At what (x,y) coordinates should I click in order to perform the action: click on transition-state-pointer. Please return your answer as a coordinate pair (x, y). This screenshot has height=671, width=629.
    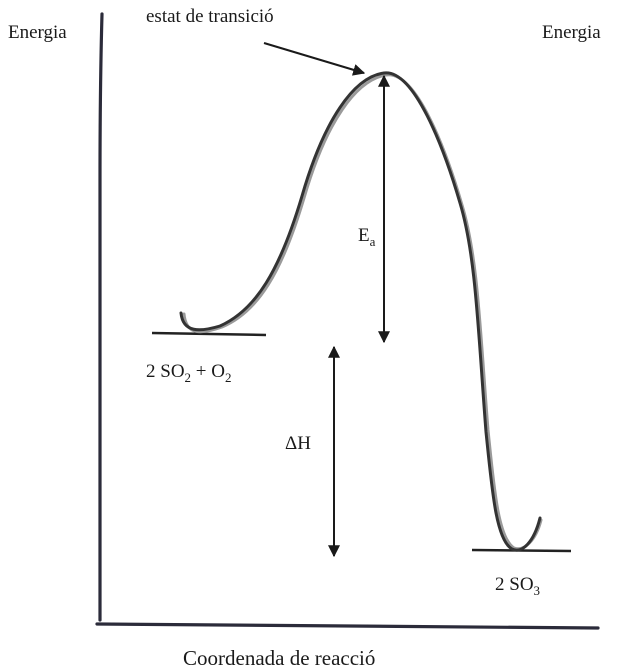
    Looking at the image, I should click on (314, 59).